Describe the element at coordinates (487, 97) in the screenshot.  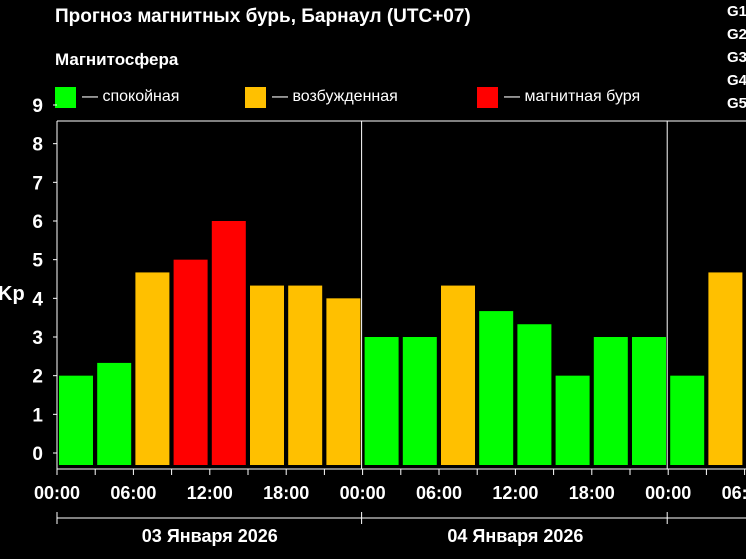
I see `legend-swatch-storm` at that location.